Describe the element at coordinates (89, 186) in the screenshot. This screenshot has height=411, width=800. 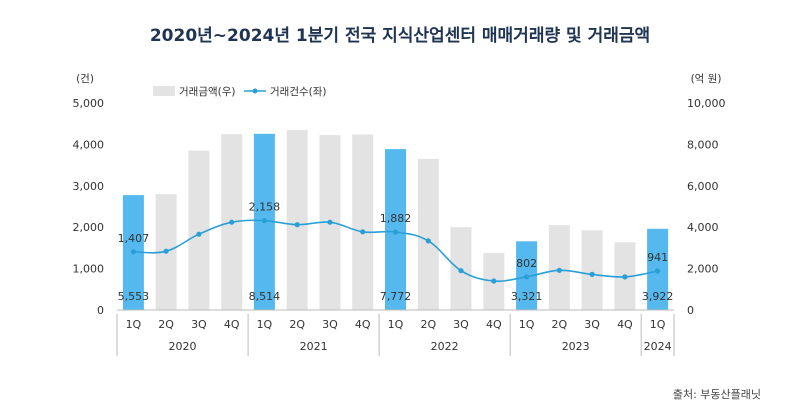
I see `left-axis-tick: 3,000` at that location.